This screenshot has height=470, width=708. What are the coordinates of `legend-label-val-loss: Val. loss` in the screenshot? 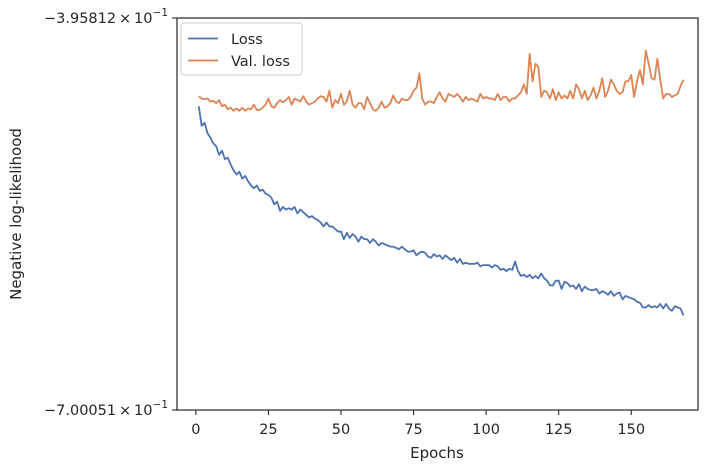 It's located at (260, 62).